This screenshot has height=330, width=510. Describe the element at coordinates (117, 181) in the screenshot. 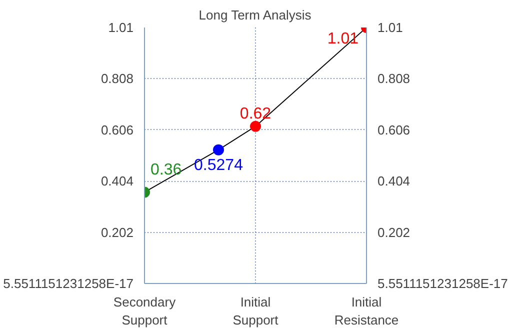

I see `y-tick-label: 0.404` at that location.